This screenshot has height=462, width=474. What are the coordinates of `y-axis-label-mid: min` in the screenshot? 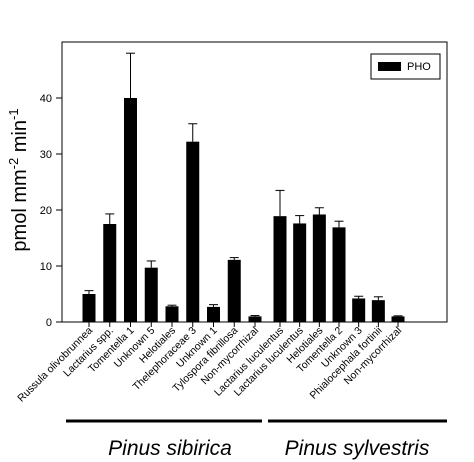 It's located at (20, 139).